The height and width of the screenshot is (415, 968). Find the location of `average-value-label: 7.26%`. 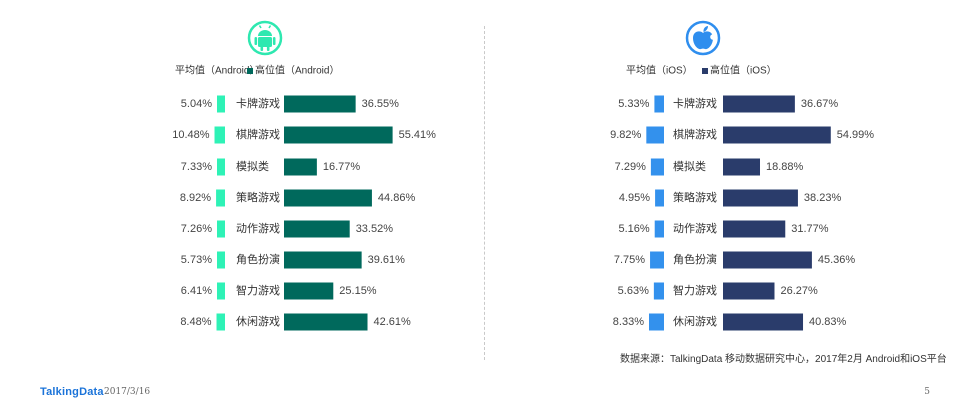

average-value-label: 7.26% is located at coordinates (196, 229).